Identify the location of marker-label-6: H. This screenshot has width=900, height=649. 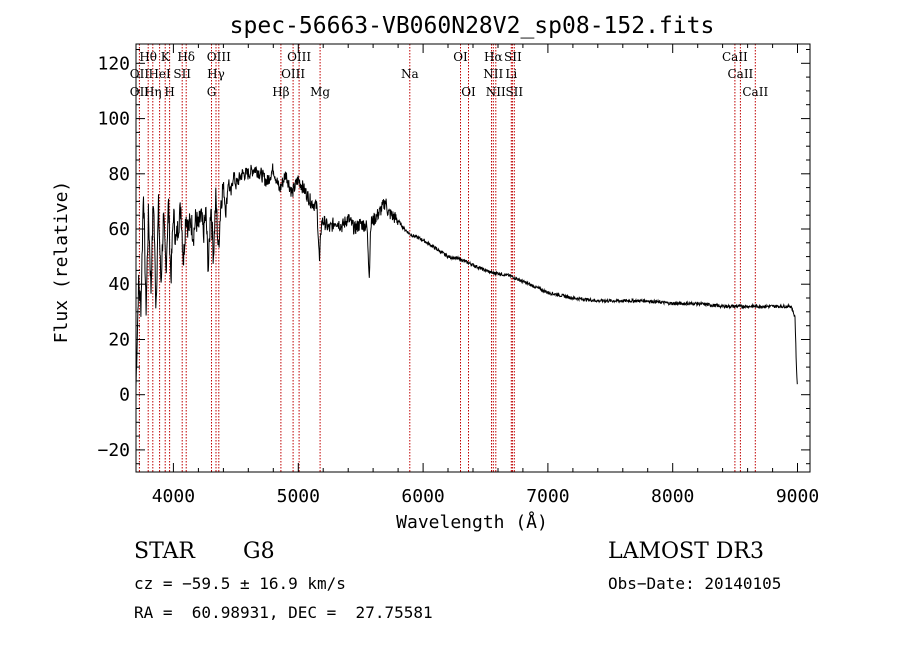
(169, 92).